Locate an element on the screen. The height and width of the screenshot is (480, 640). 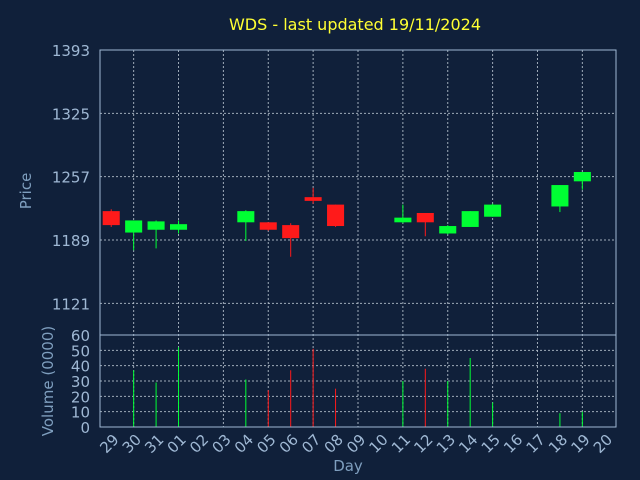
x-tick-label: 20 is located at coordinates (603, 444).